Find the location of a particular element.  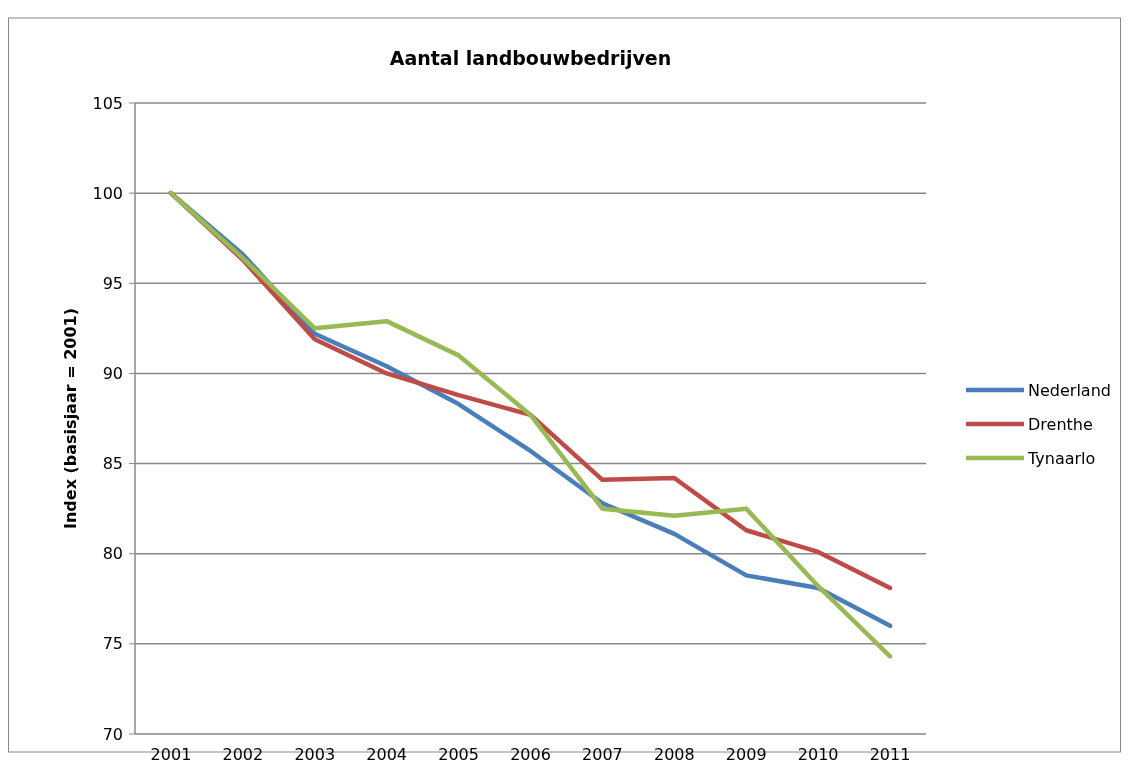

x-tick-label: 2006 is located at coordinates (530, 754).